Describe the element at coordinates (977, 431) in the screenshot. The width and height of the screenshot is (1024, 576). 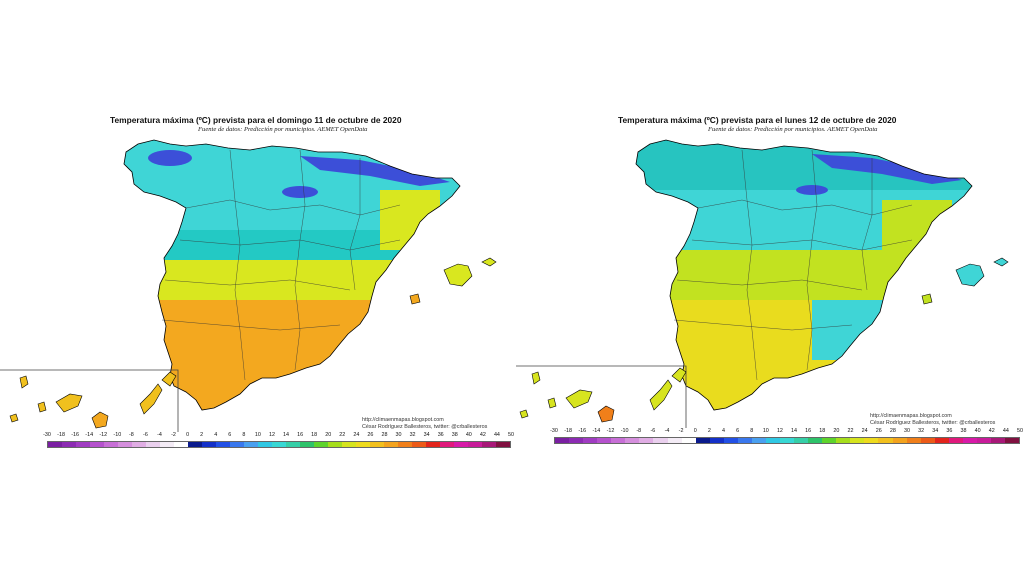
I see `legend-tick-label: 40` at that location.